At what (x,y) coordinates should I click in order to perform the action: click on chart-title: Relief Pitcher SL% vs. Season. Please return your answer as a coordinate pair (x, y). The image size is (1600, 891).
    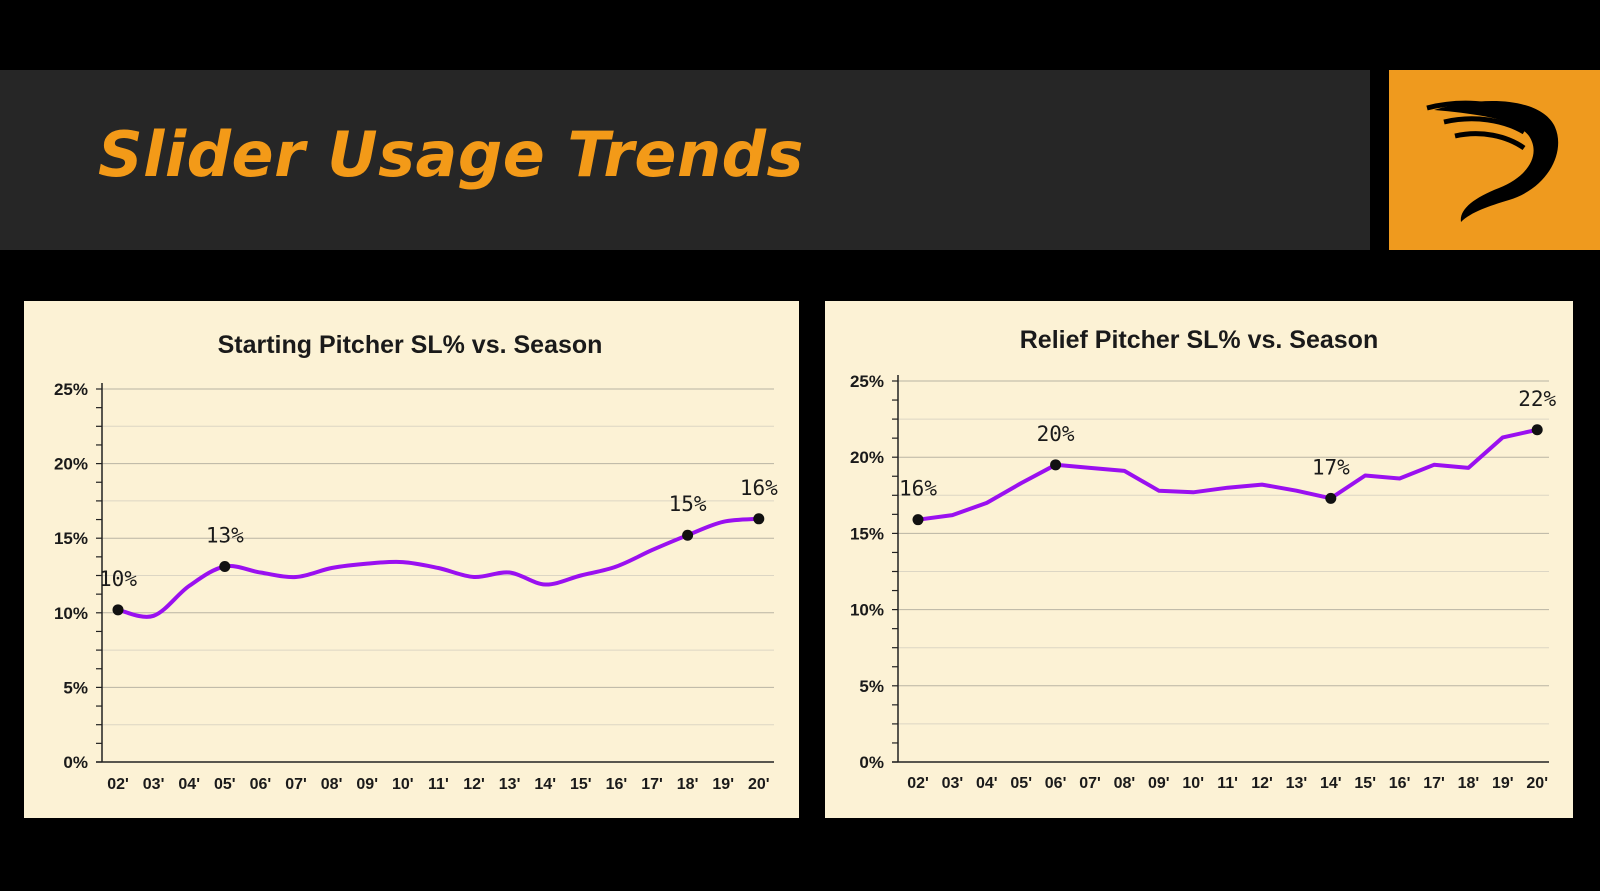
    Looking at the image, I should click on (1199, 340).